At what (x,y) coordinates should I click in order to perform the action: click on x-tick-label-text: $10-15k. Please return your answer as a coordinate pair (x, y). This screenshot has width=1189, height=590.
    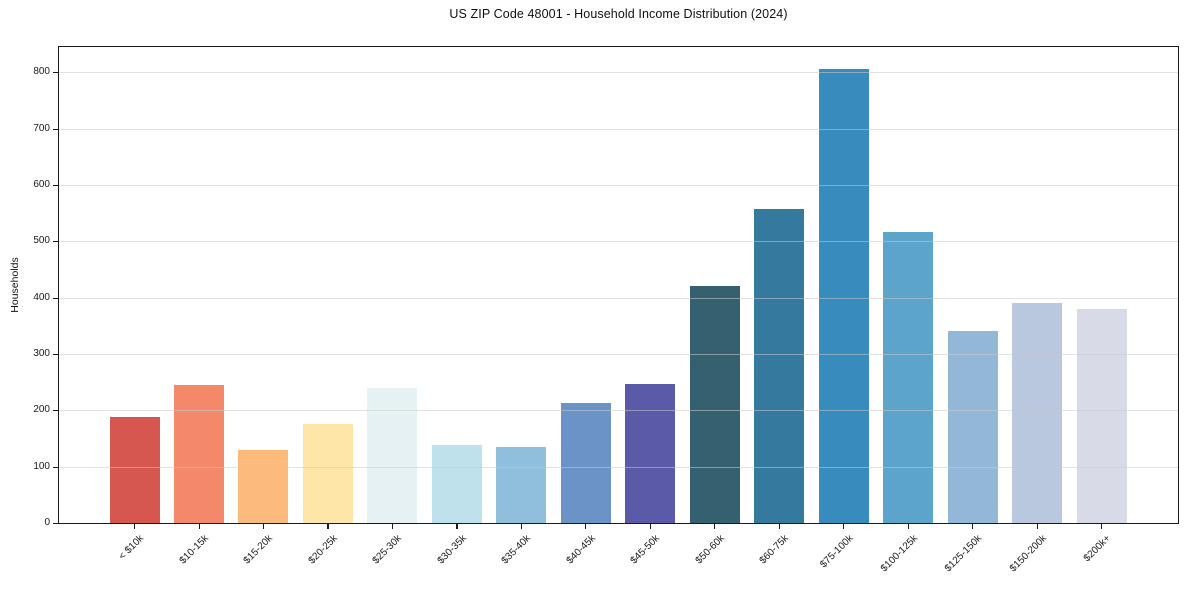
    Looking at the image, I should click on (194, 550).